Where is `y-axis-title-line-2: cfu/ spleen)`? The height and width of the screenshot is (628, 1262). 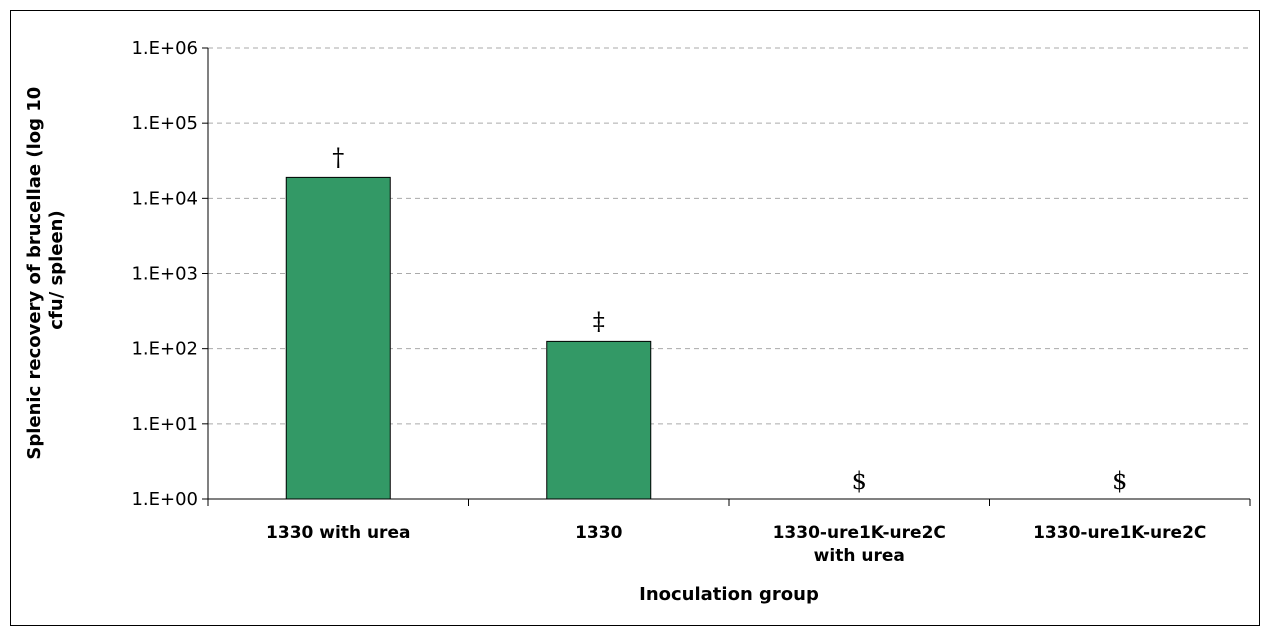
y-axis-title-line-2: cfu/ spleen) is located at coordinates (56, 269).